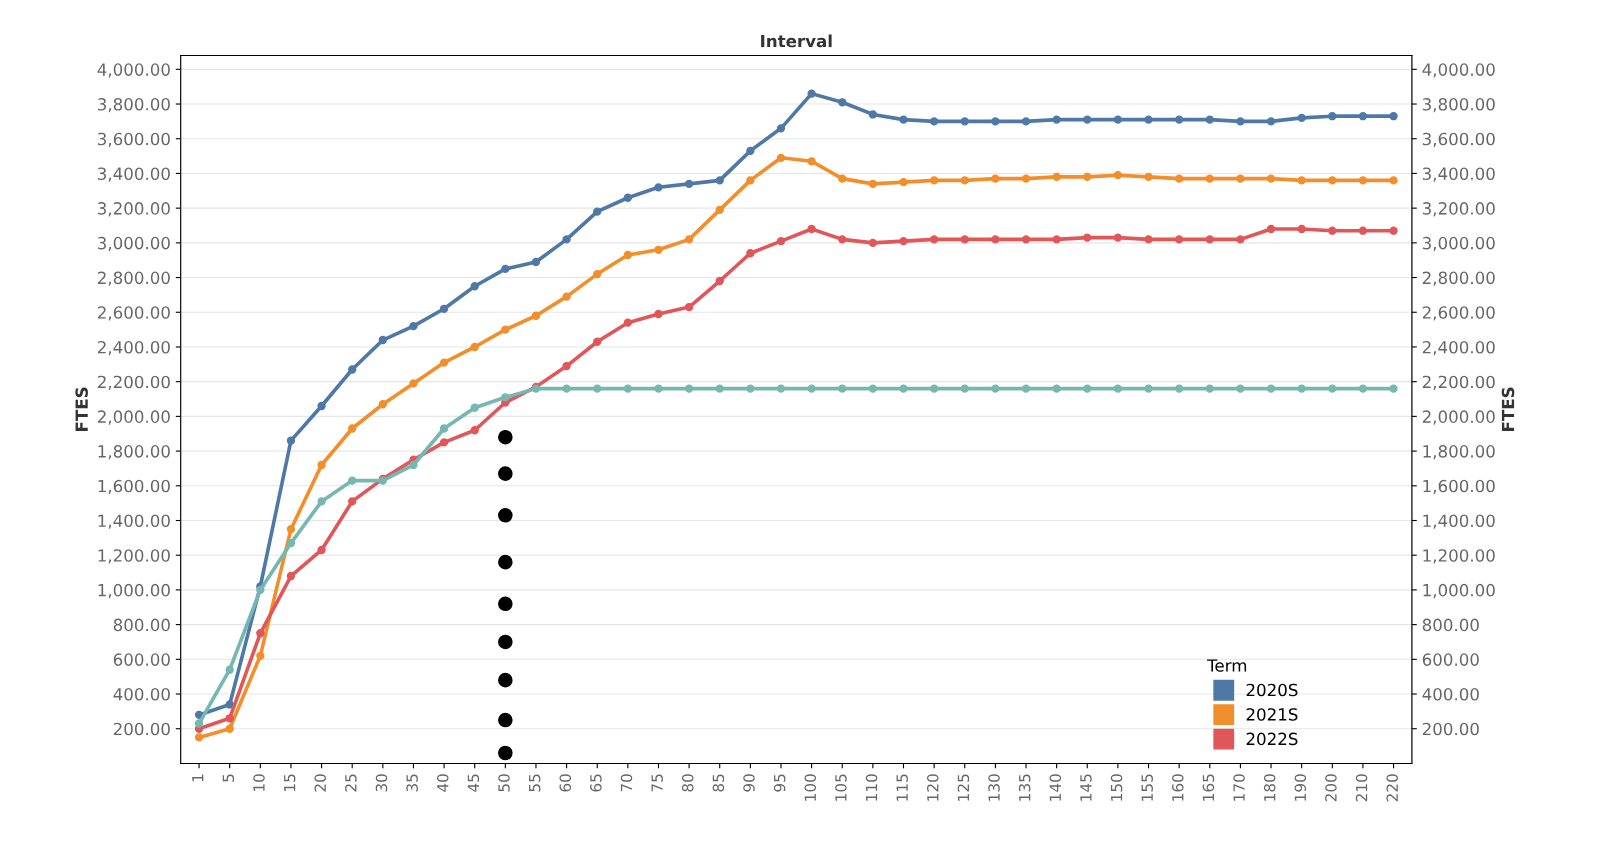  I want to click on x-tick-label: 15, so click(290, 782).